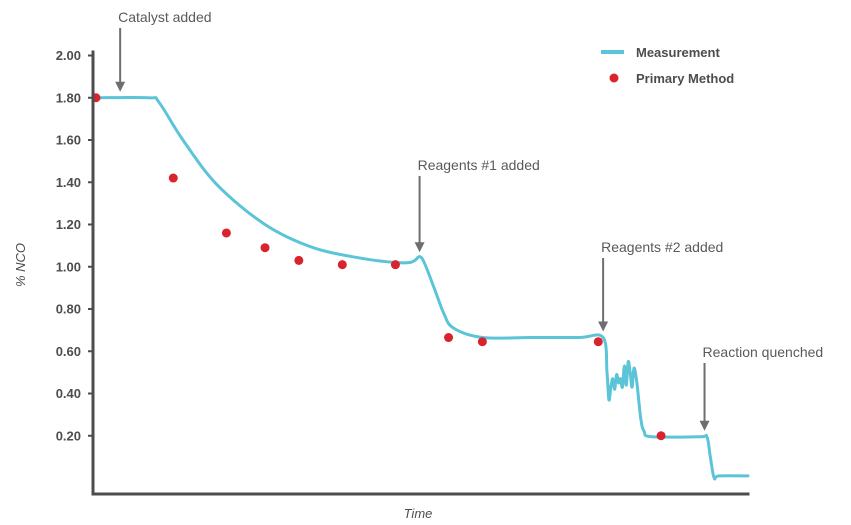 The image size is (851, 525). Describe the element at coordinates (68, 393) in the screenshot. I see `y-tick-label: 0.40` at that location.